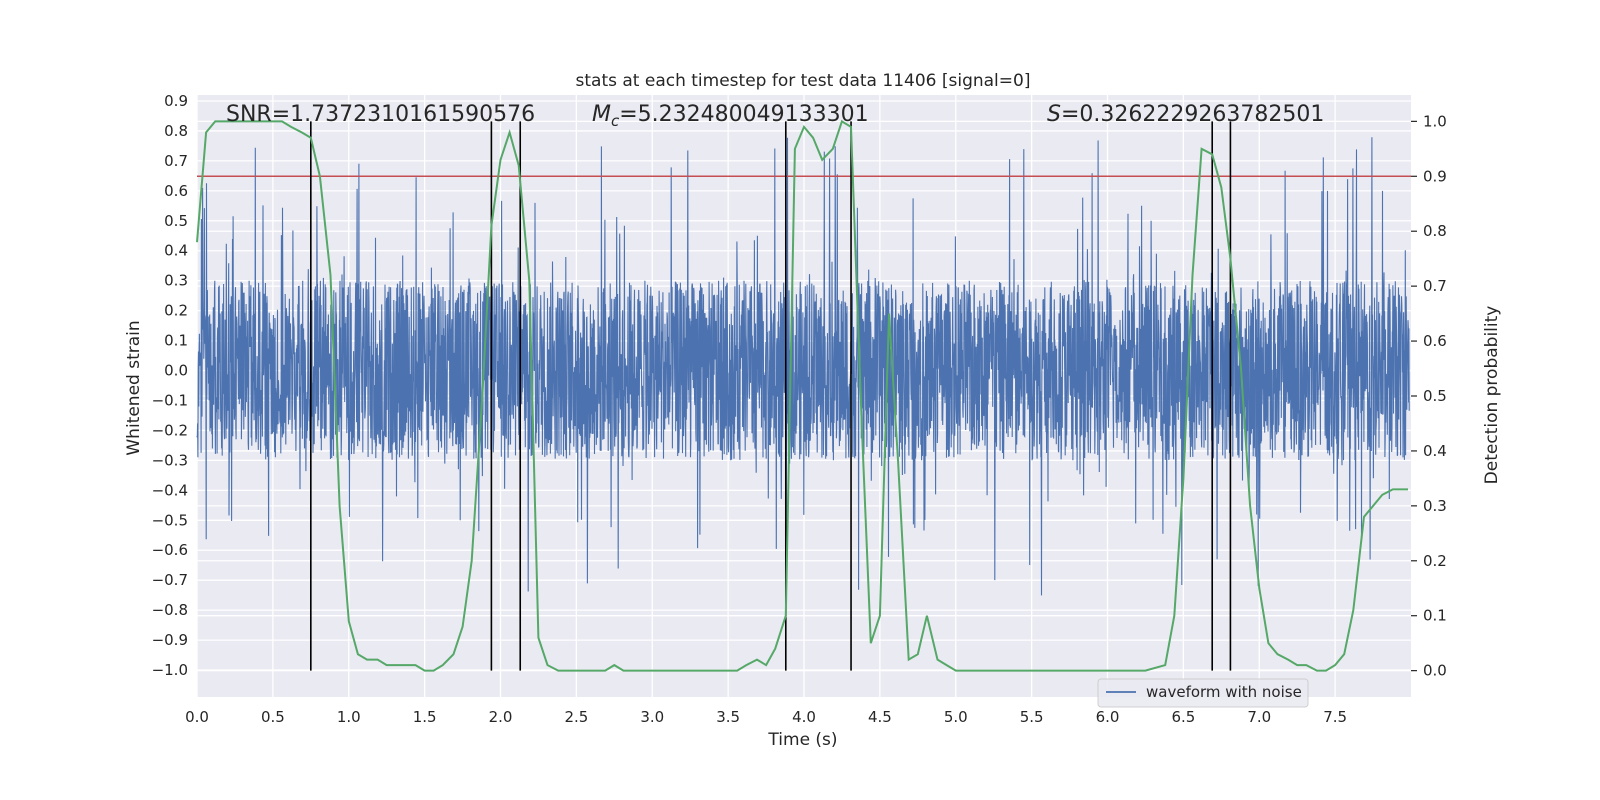  I want to click on legend-label-waveform: waveform with noise, so click(1224, 692).